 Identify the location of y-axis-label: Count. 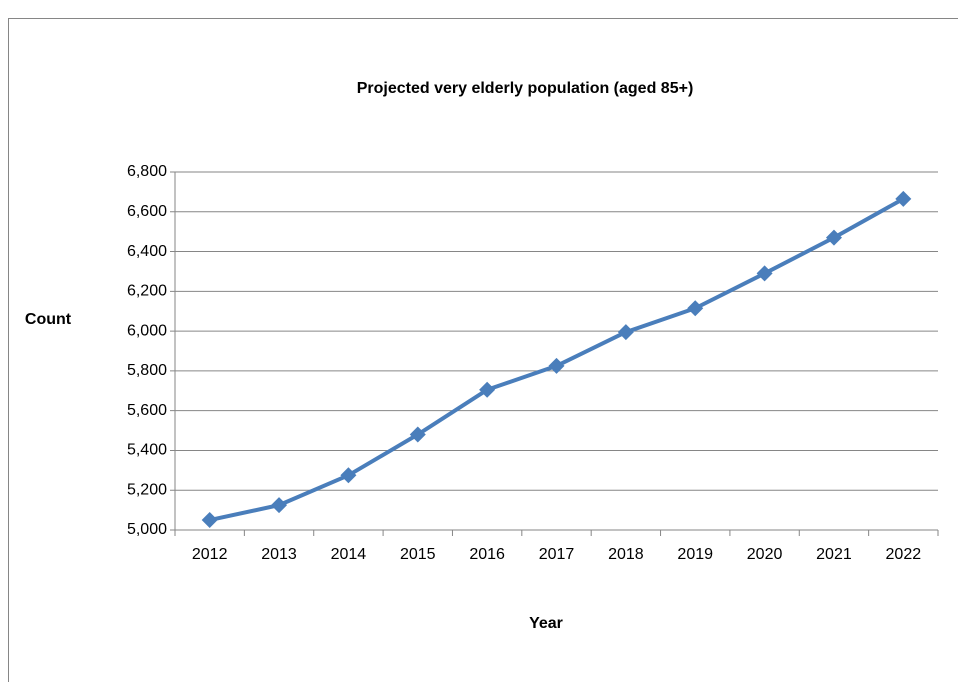
(48, 319).